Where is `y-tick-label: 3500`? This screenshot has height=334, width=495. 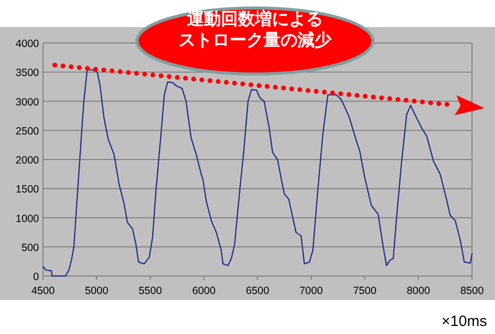
y-tick-label: 3500 is located at coordinates (28, 73).